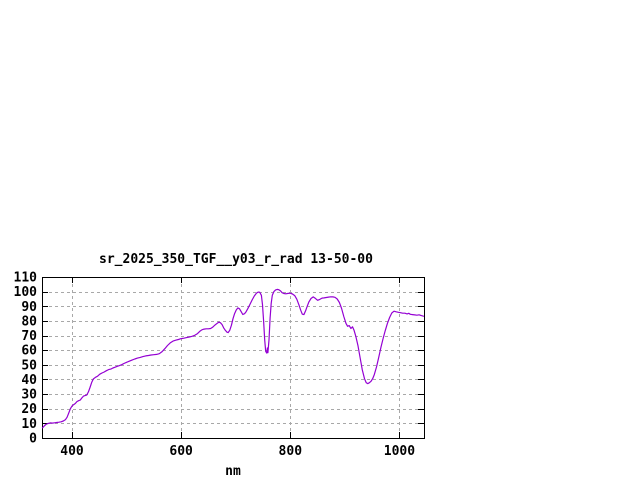 The height and width of the screenshot is (480, 640). I want to click on y-tick-label: 0, so click(33, 439).